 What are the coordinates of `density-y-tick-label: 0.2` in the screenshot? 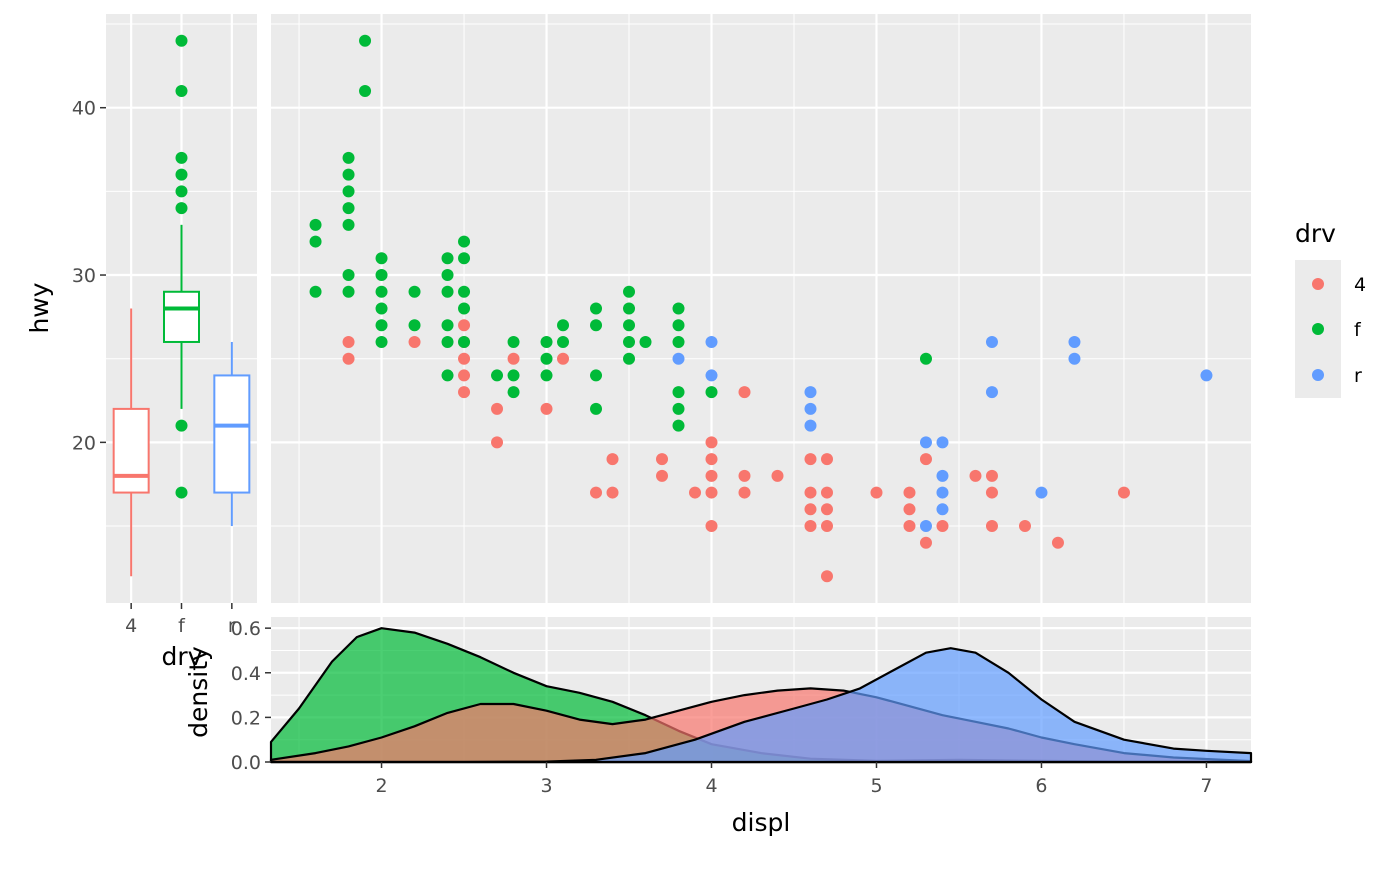 It's located at (246, 718).